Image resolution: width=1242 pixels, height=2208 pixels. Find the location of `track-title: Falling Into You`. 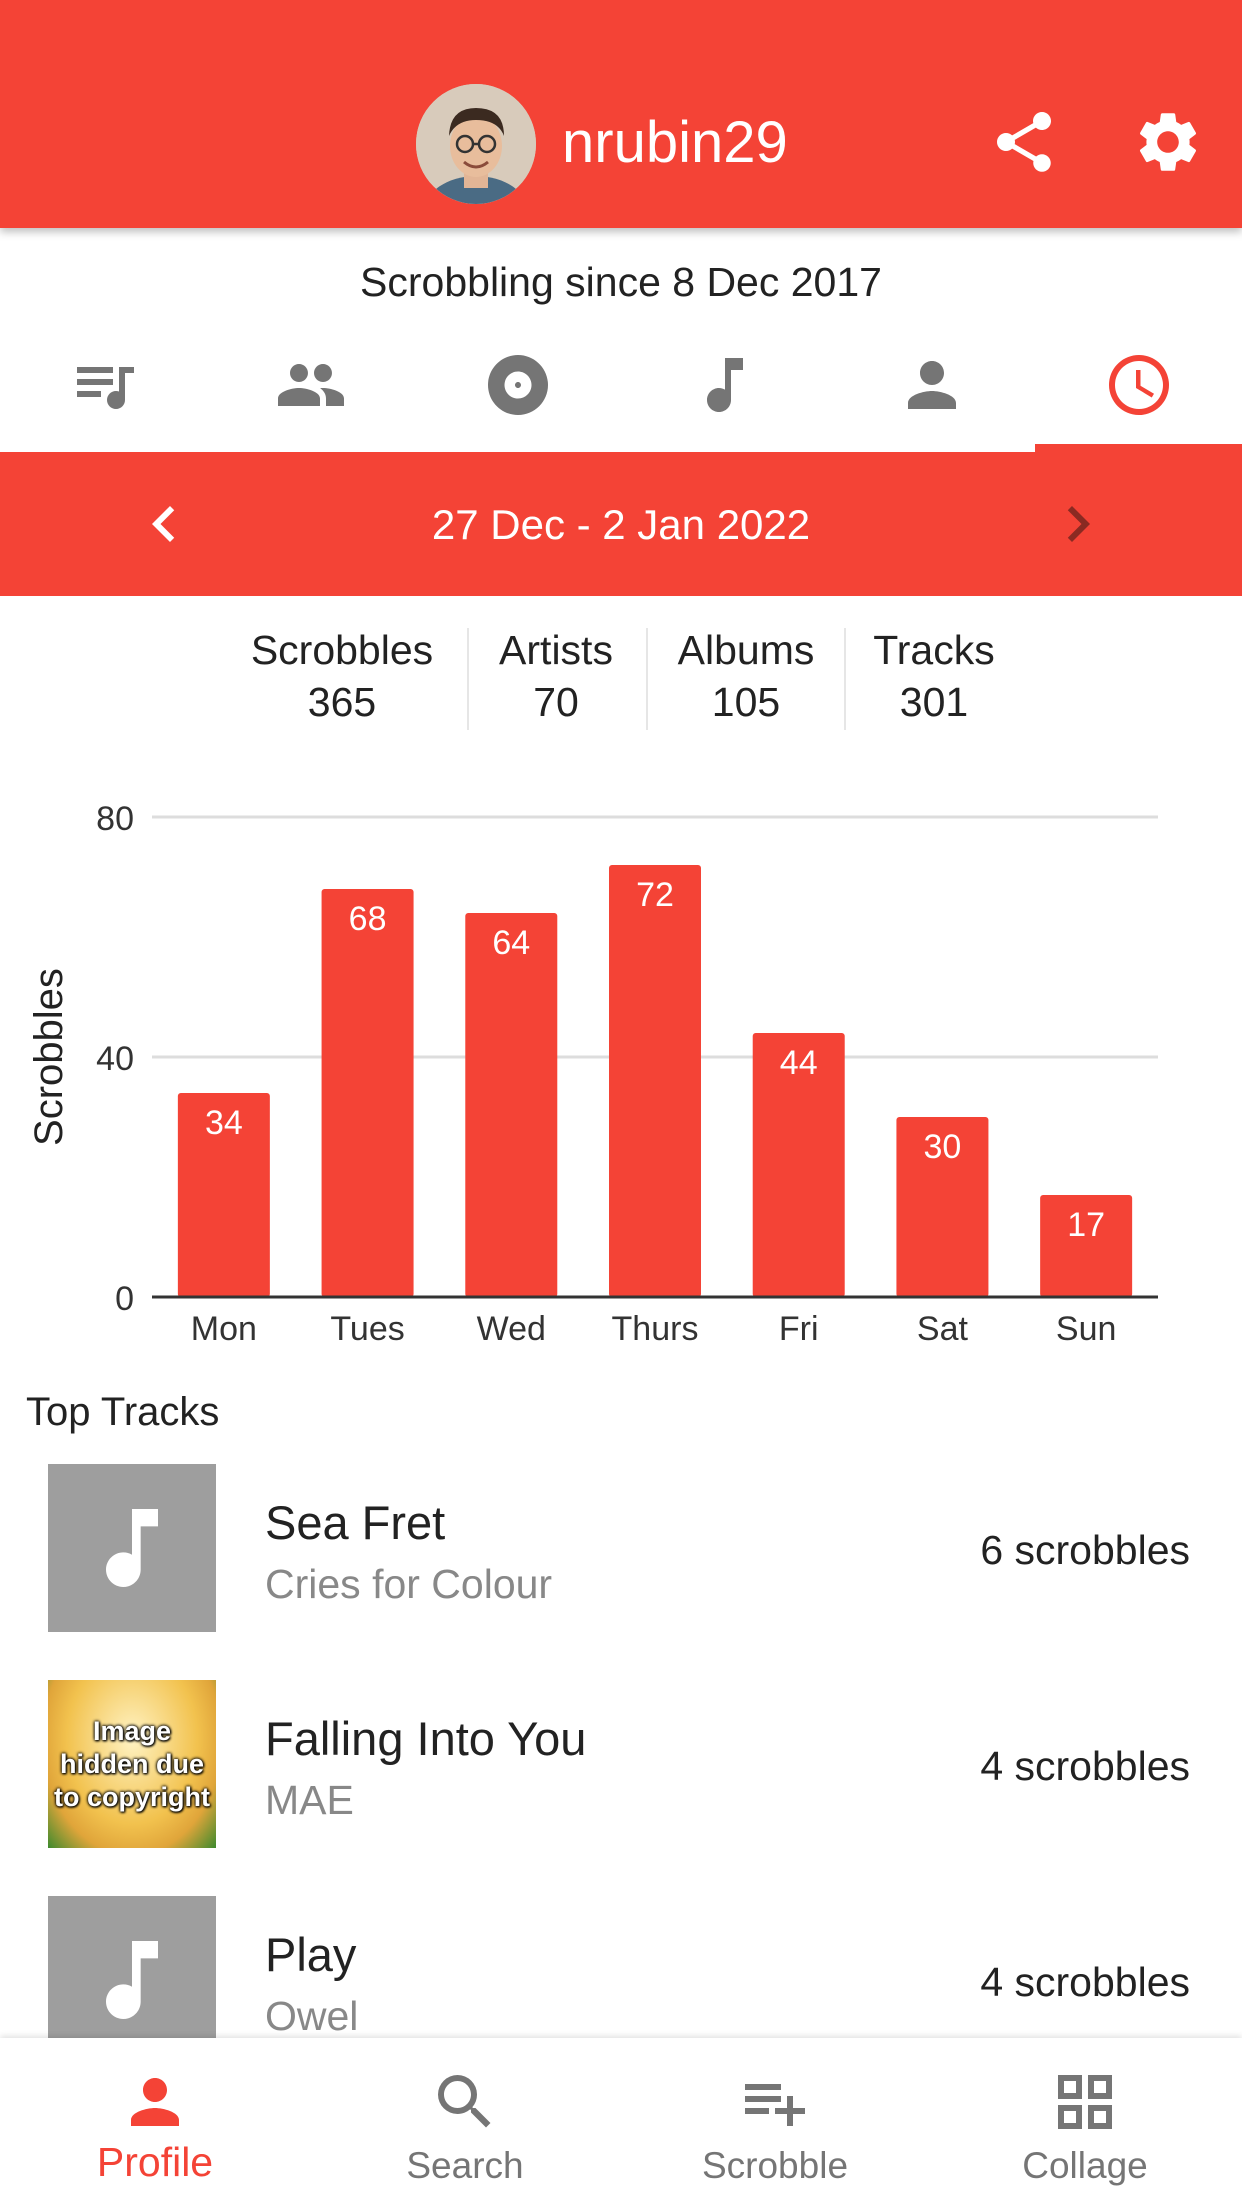

track-title: Falling Into You is located at coordinates (426, 1738).